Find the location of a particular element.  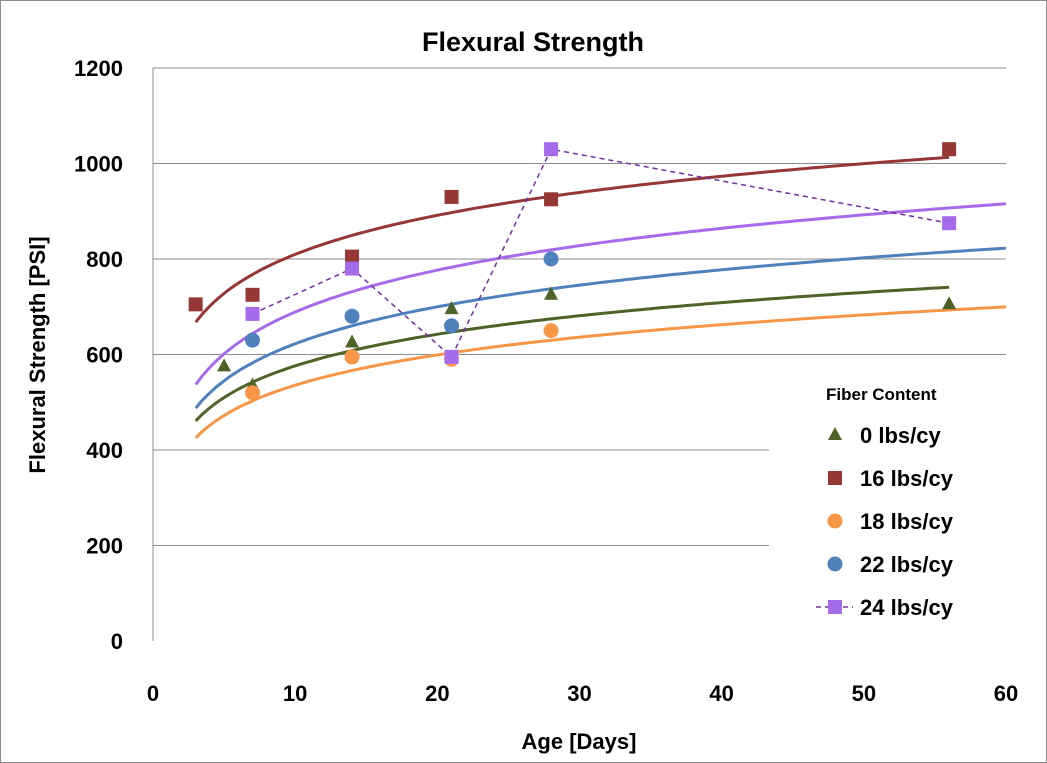

y-tick-label: 0 is located at coordinates (117, 641).